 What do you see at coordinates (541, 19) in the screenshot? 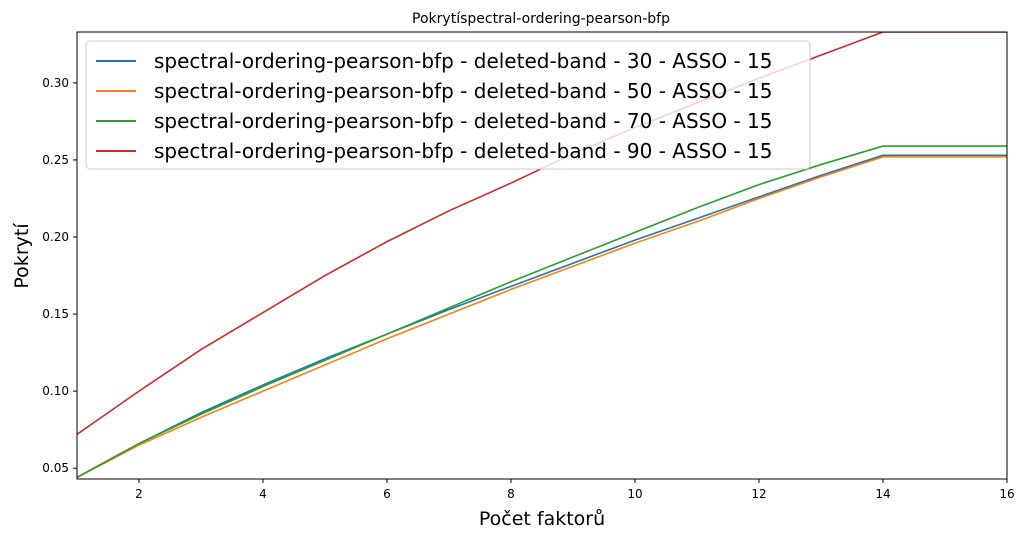
I see `chart-title: Pokrytíspectral-ordering-pearson-bfp` at bounding box center [541, 19].